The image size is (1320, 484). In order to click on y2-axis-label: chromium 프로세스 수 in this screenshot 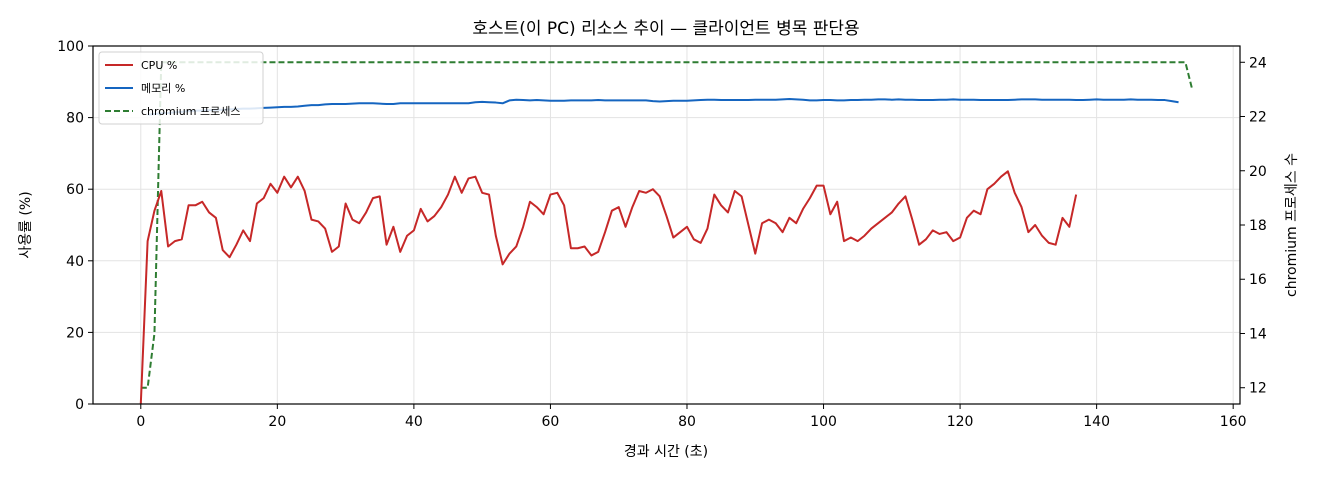, I will do `click(1292, 225)`.